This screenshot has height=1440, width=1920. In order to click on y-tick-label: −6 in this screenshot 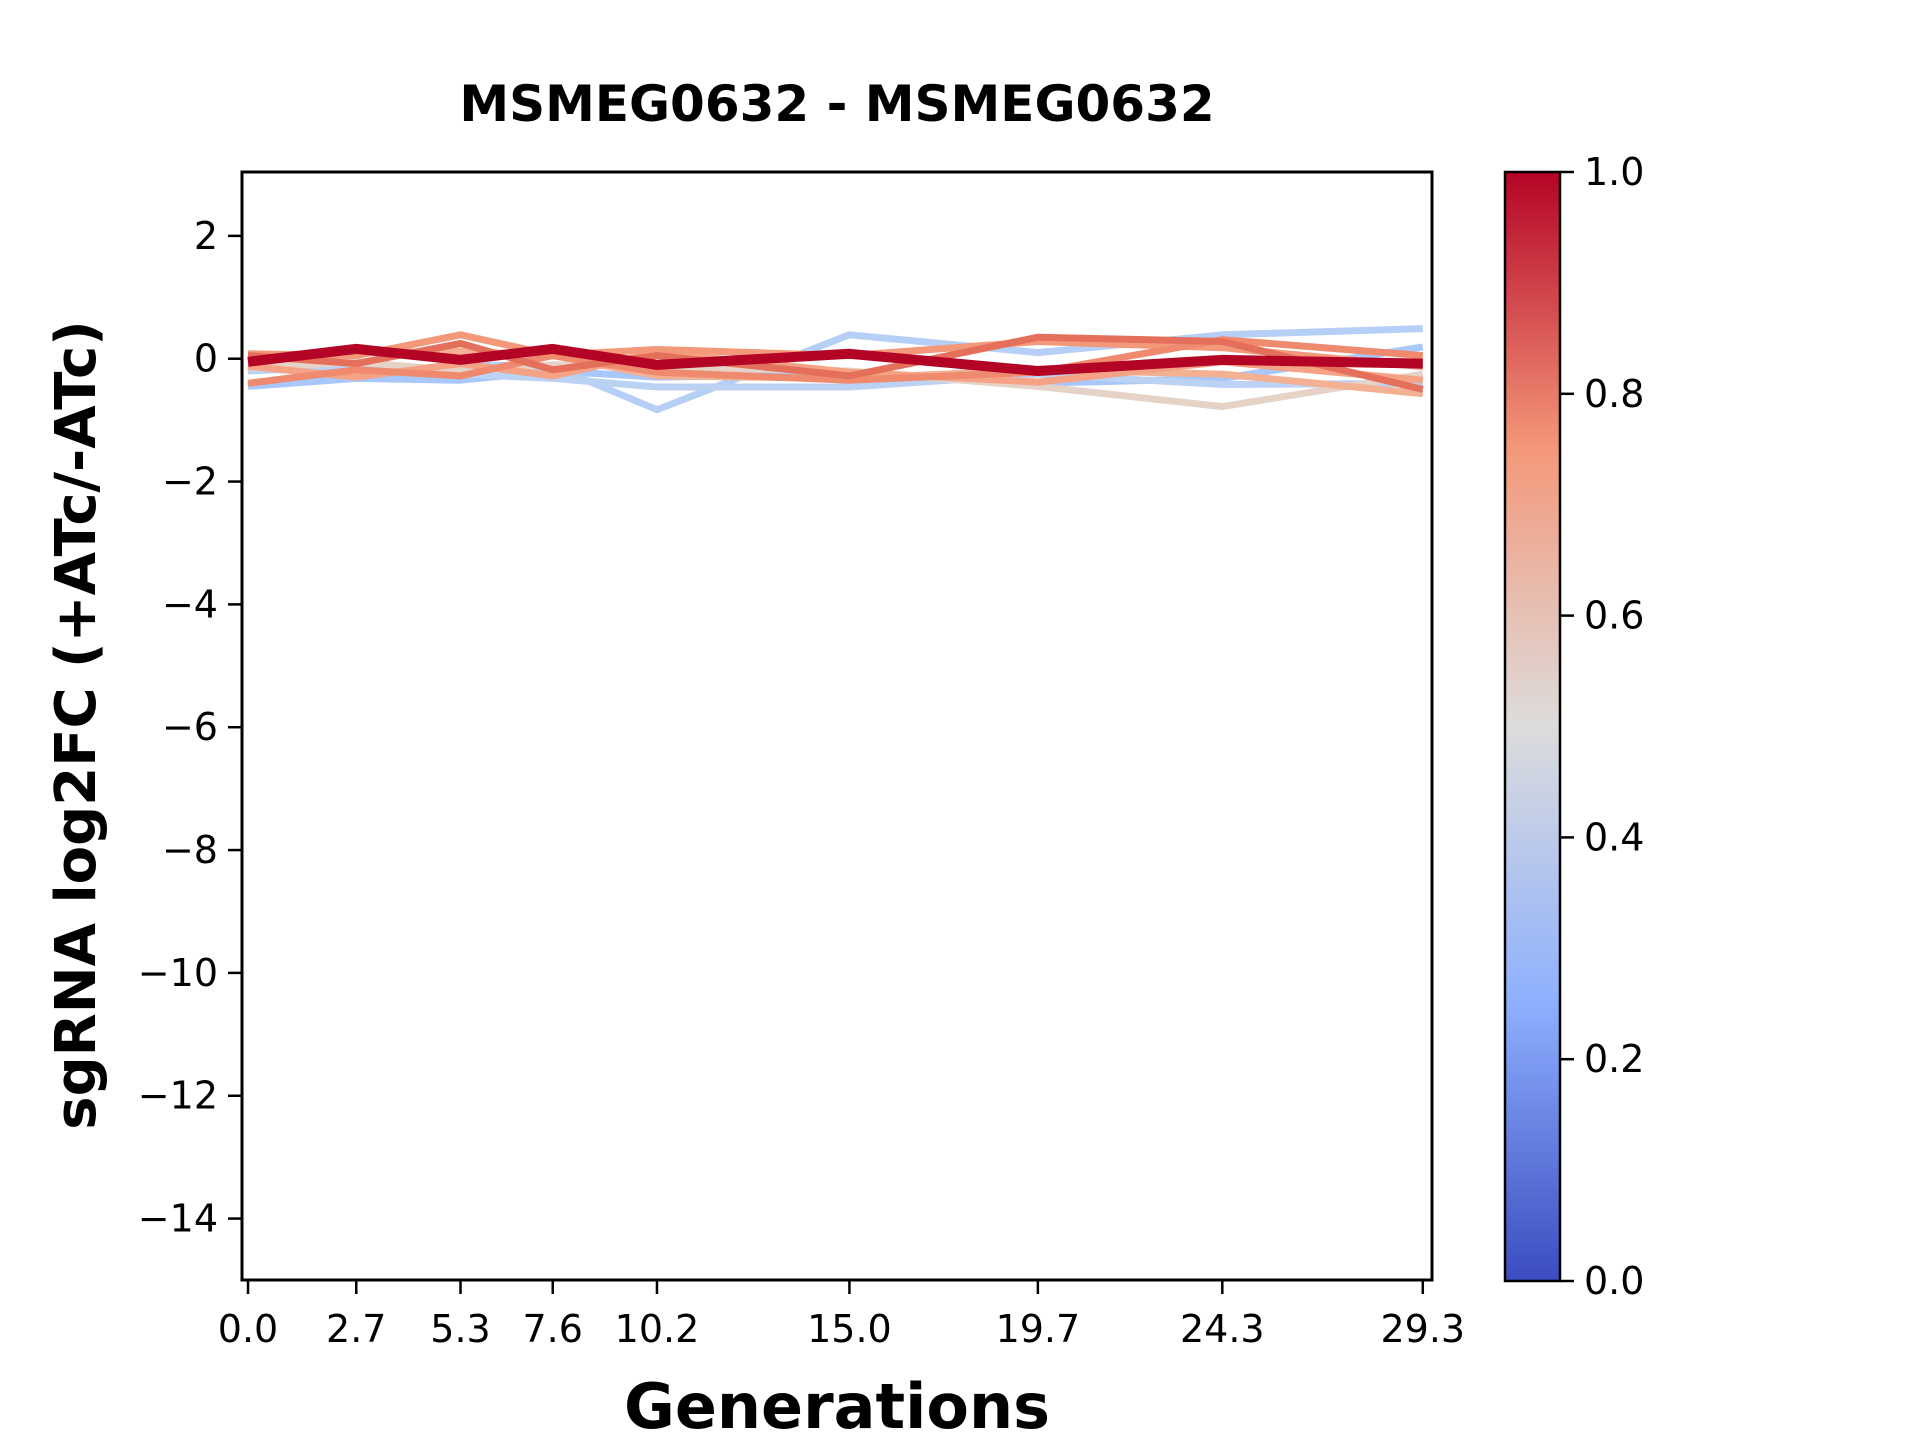, I will do `click(190, 727)`.